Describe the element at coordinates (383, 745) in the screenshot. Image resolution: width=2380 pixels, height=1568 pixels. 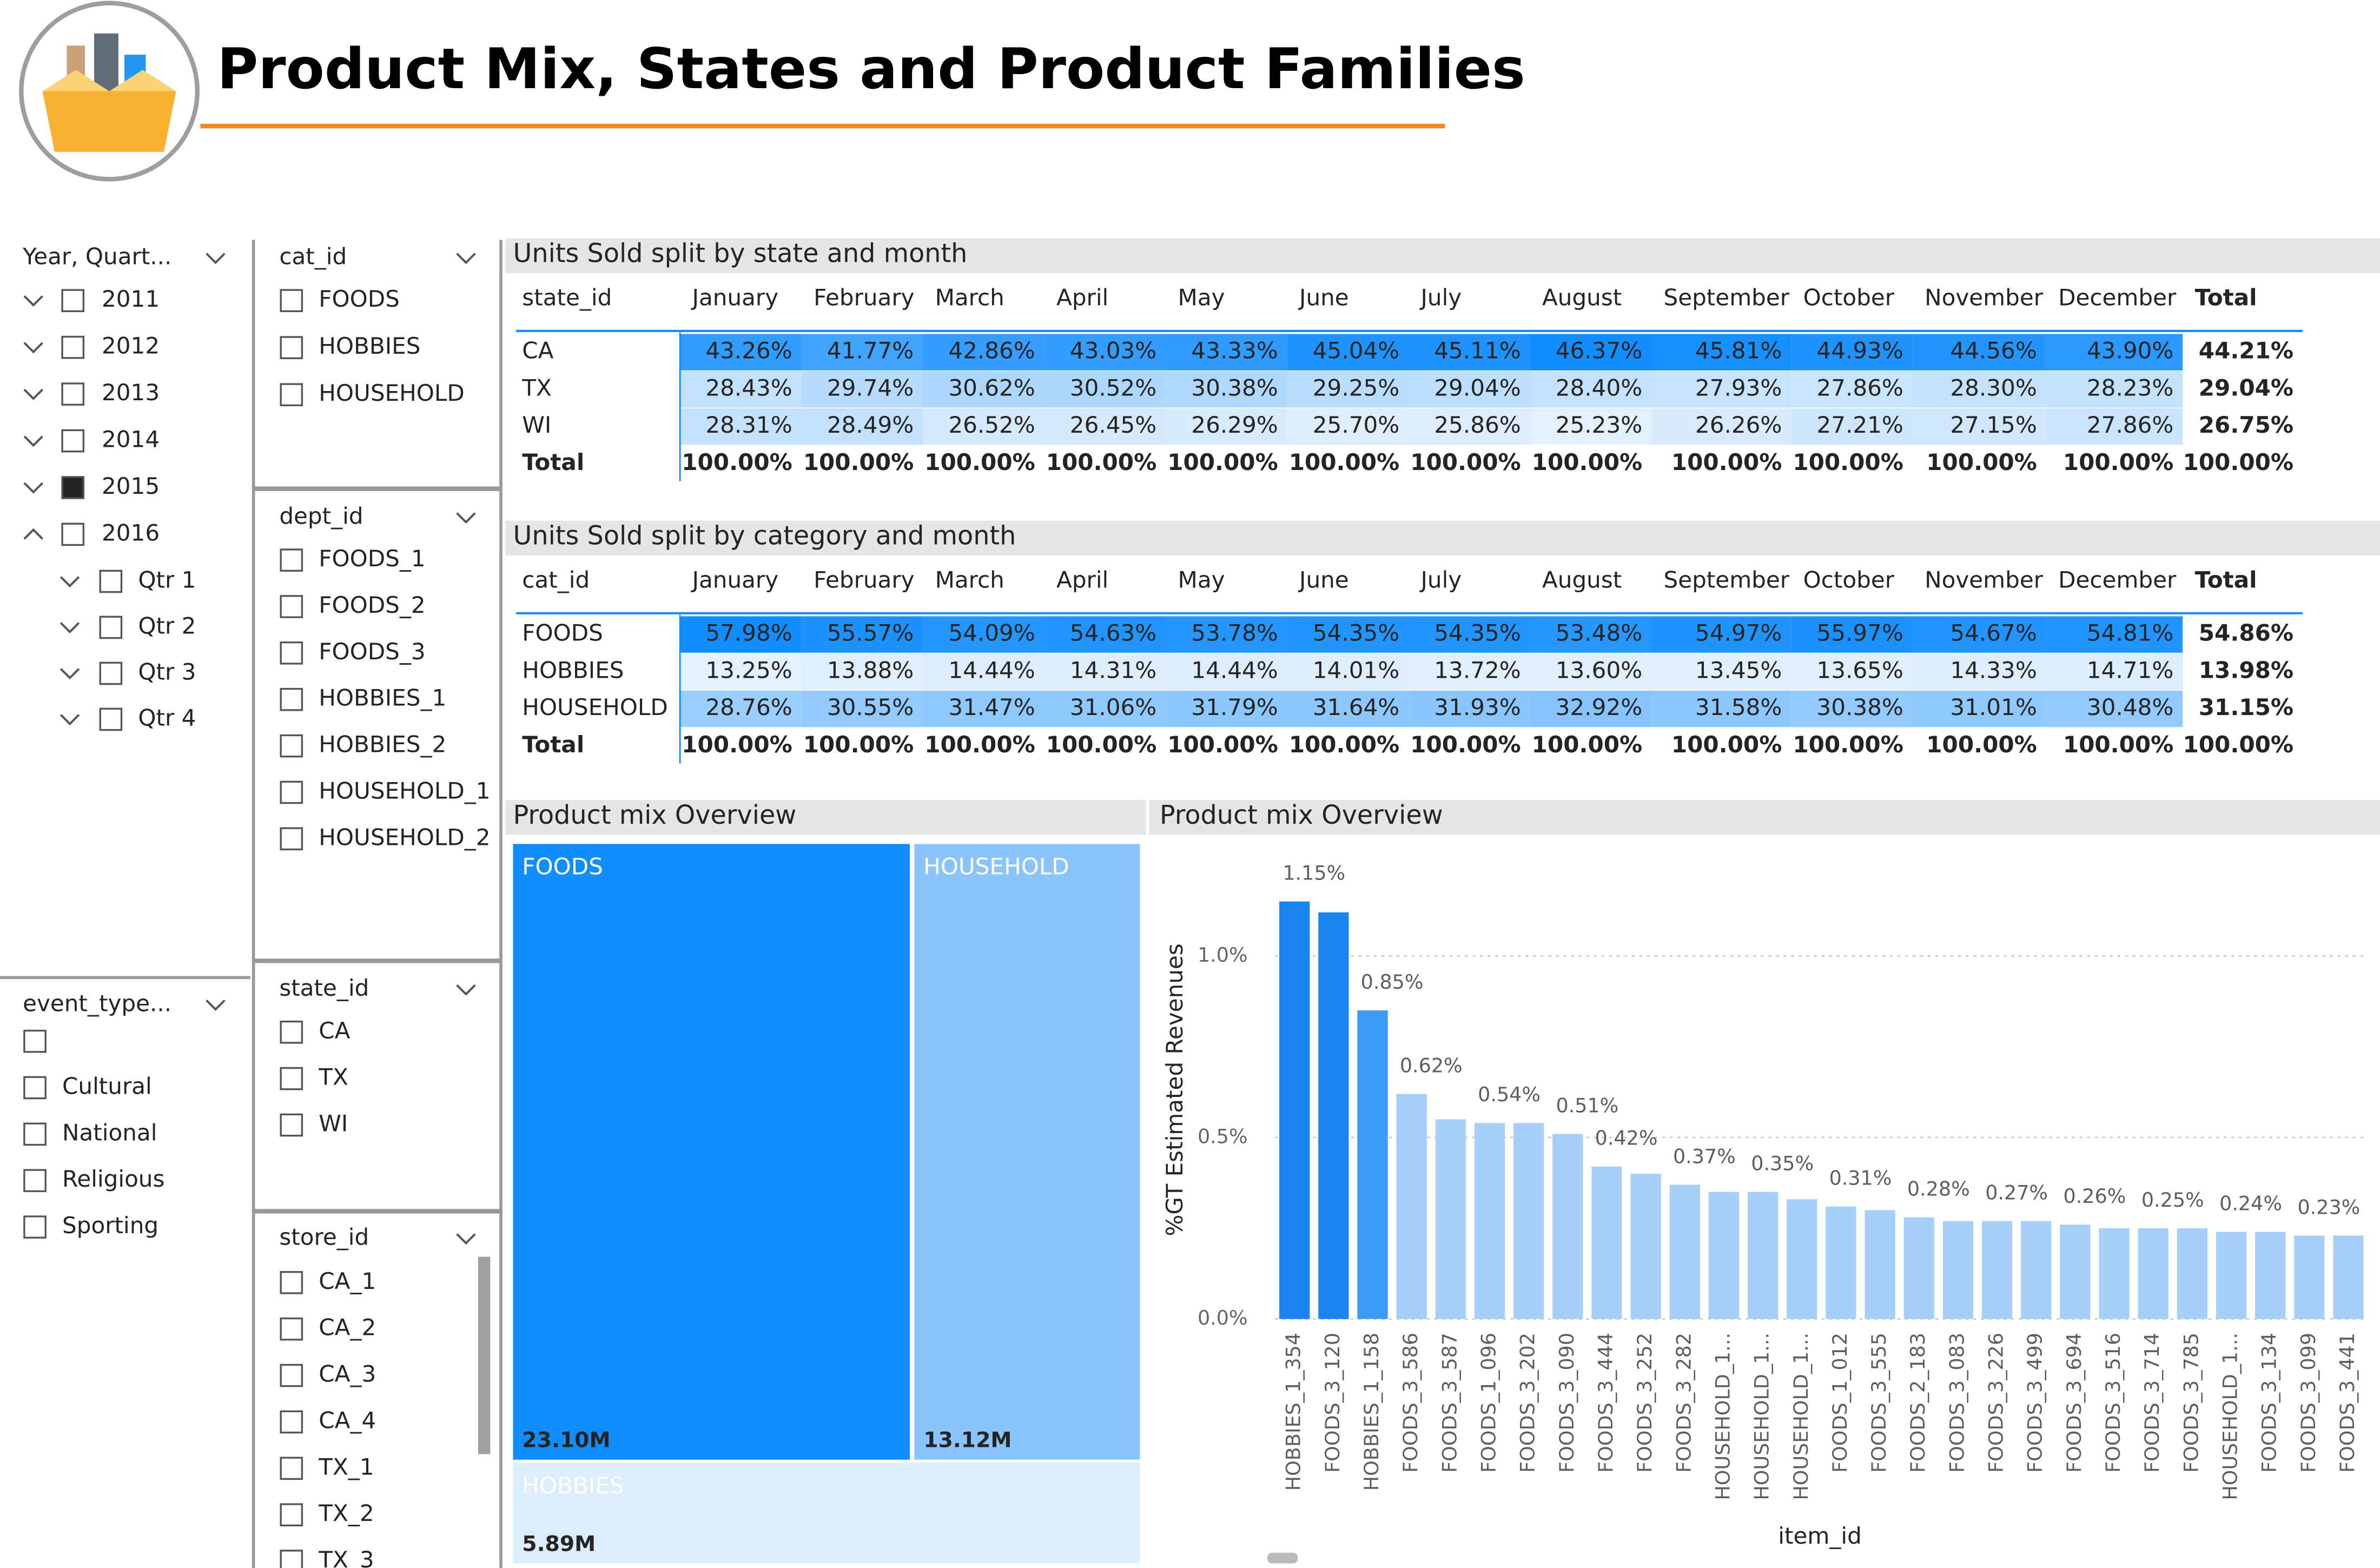
I see `slicer-item: HOBBIES_2` at that location.